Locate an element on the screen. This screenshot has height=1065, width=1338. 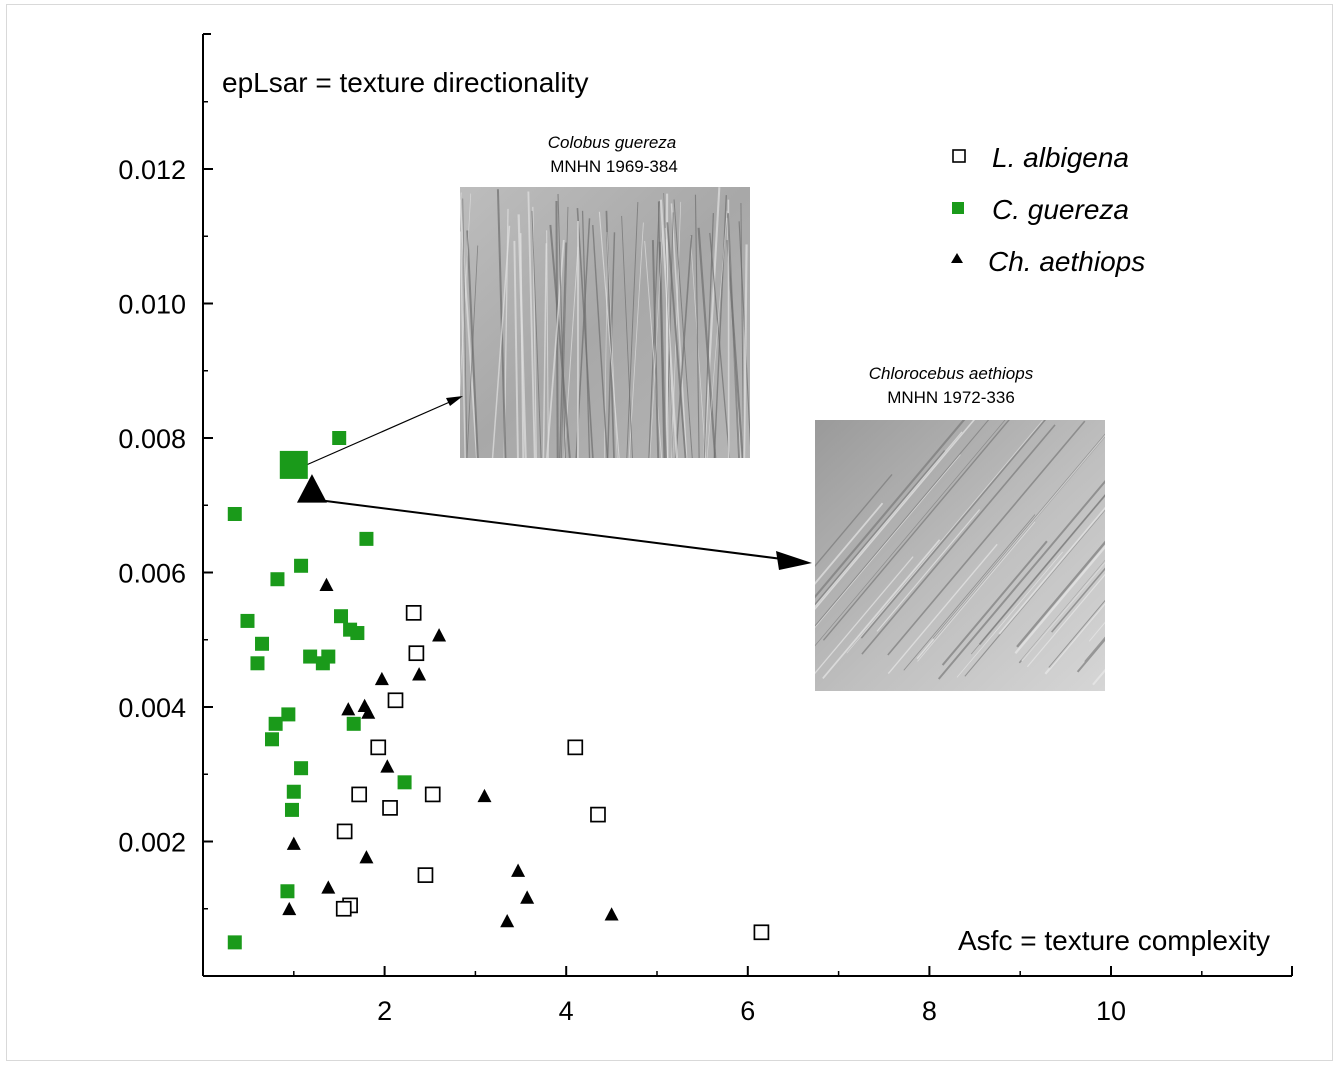
x-tick-label-4: 4 is located at coordinates (566, 1011).